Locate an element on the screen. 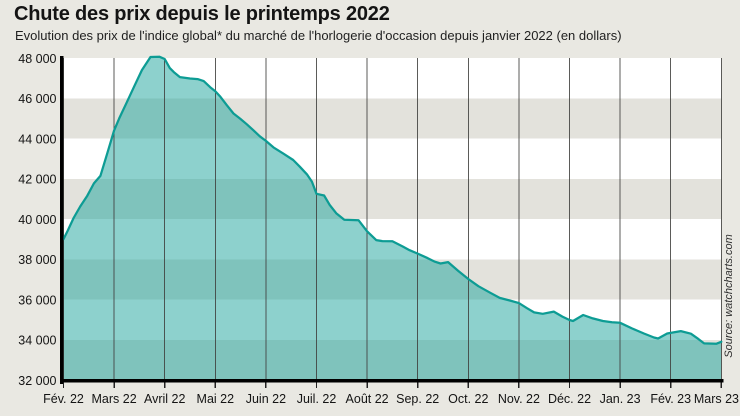 The height and width of the screenshot is (416, 740). y-axis-tick-label: 48 000 is located at coordinates (37, 59).